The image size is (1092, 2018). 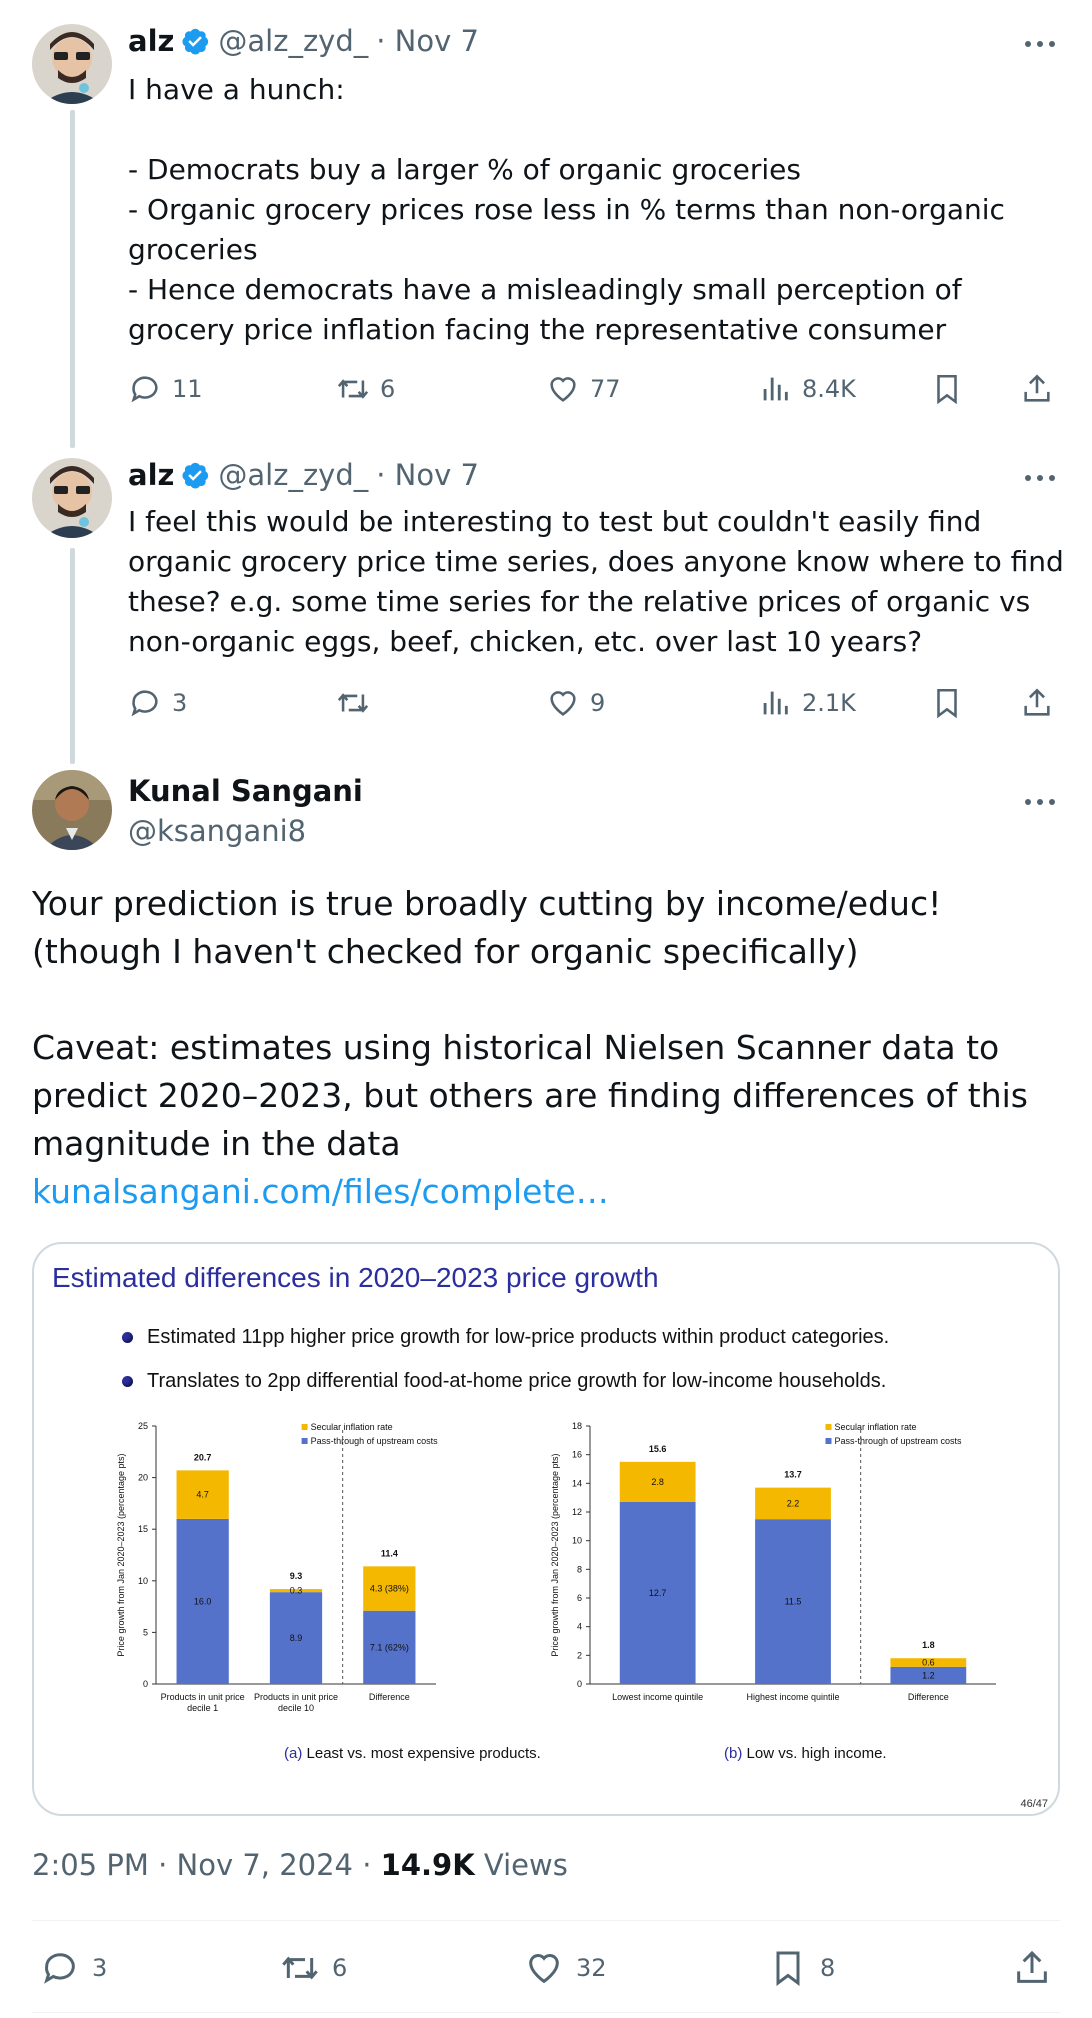 I want to click on y-tick-label: 18, so click(x=577, y=1426).